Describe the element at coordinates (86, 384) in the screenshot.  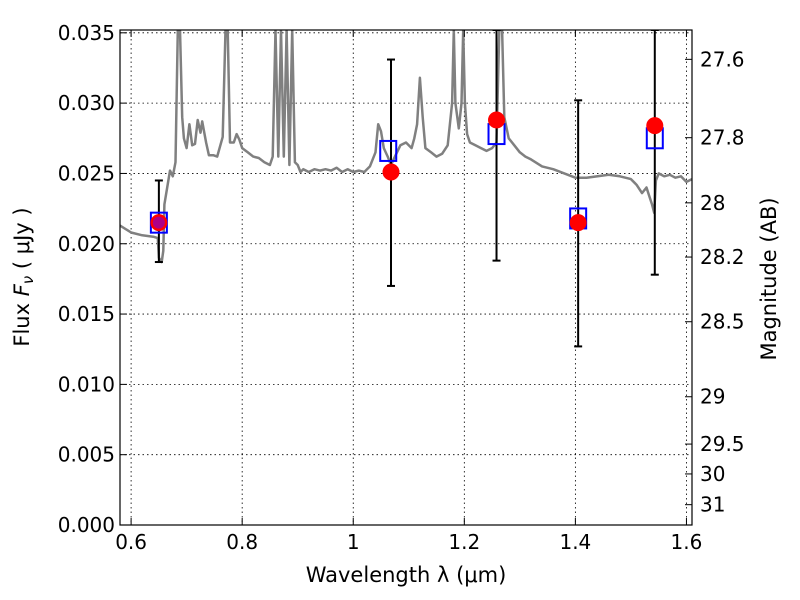
I see `y-tick-label: 0.010` at that location.